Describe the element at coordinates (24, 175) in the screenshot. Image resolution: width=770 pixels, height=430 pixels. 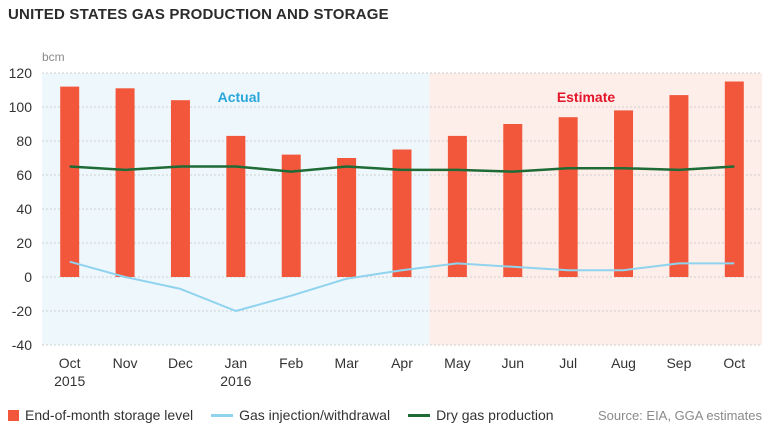
I see `y-tick-label: 60` at that location.